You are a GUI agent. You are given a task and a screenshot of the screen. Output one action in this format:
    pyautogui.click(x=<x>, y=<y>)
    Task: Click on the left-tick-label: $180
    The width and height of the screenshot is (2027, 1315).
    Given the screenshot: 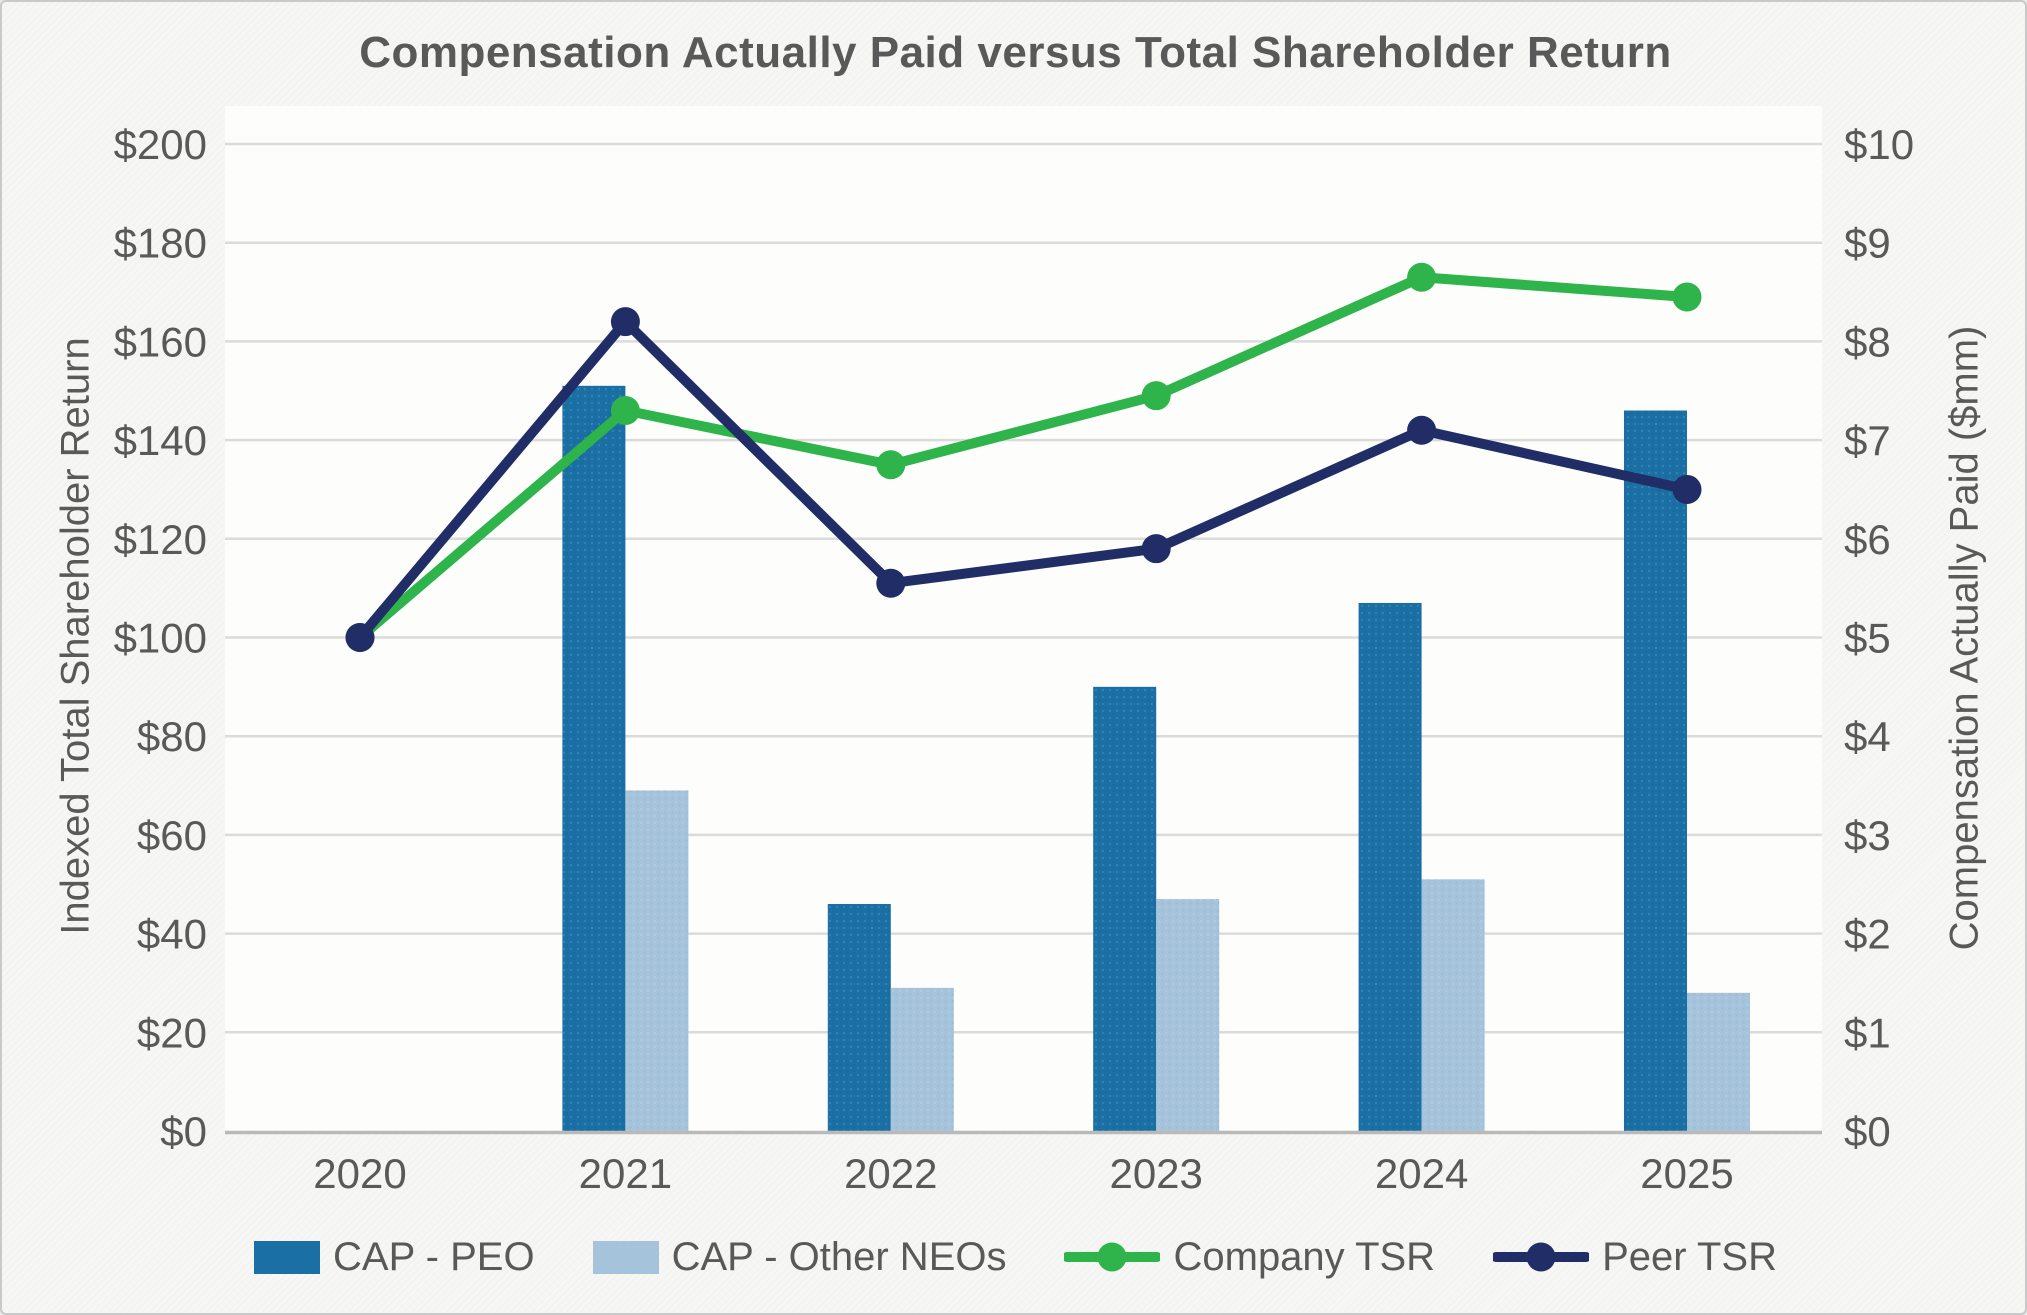 What is the action you would take?
    pyautogui.click(x=160, y=243)
    